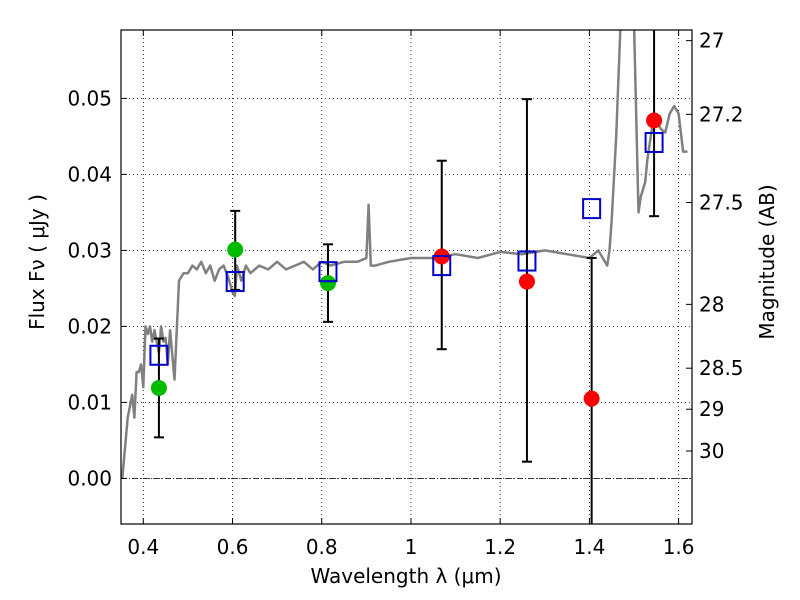 The height and width of the screenshot is (600, 800). I want to click on y2-tick-label: 30, so click(711, 451).